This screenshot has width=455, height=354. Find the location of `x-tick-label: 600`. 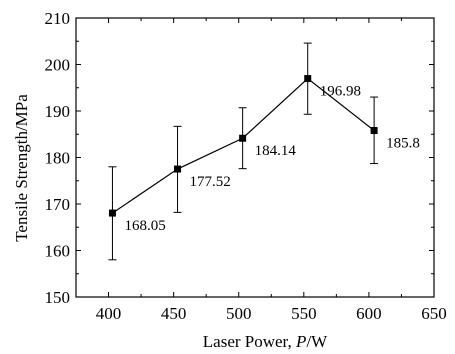

x-tick-label: 600 is located at coordinates (369, 313).